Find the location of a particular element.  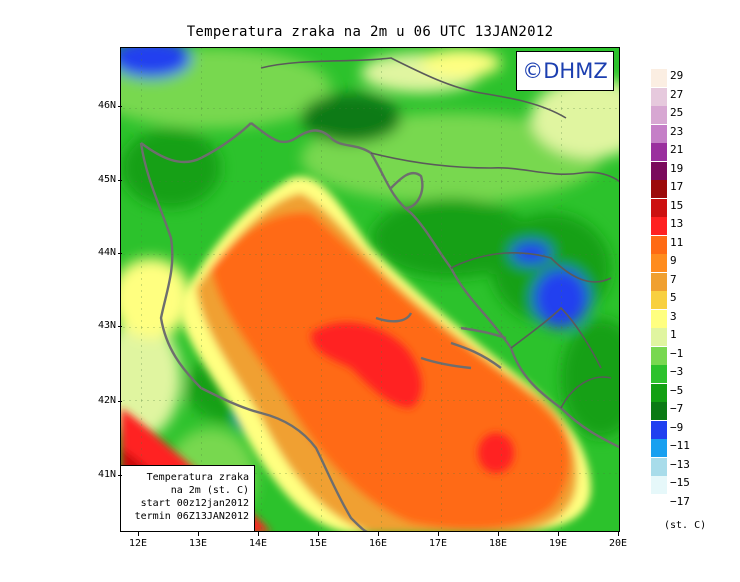

legend-unit: (st. C) is located at coordinates (685, 525).